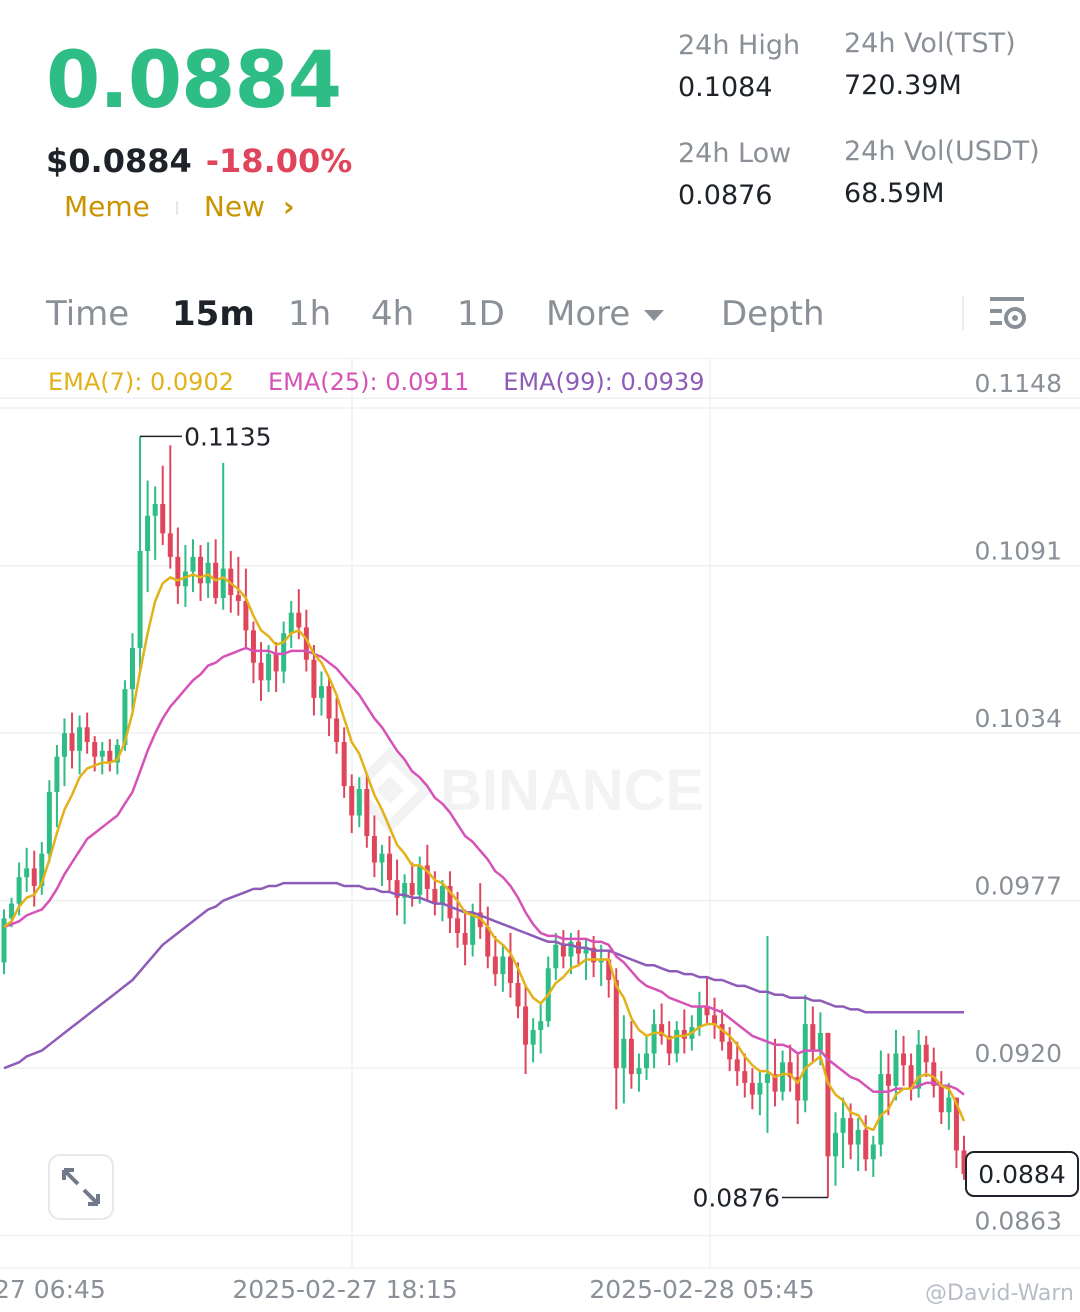 Image resolution: width=1080 pixels, height=1312 pixels. I want to click on x-axis: 27 06:45 2025-02-27 18:15 2025-02-28 05:45, so click(407, 1289).